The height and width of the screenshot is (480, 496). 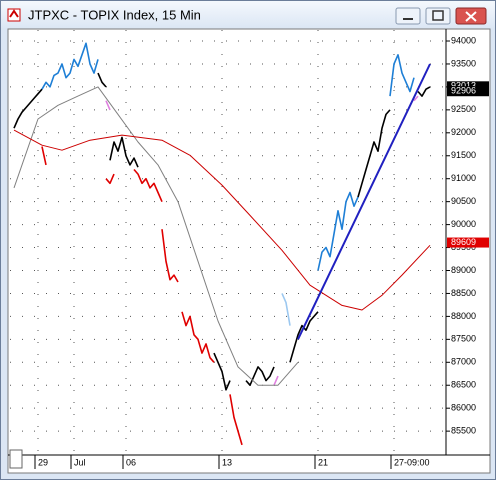 What do you see at coordinates (412, 462) in the screenshot?
I see `x-tick-label: 27-09:00` at bounding box center [412, 462].